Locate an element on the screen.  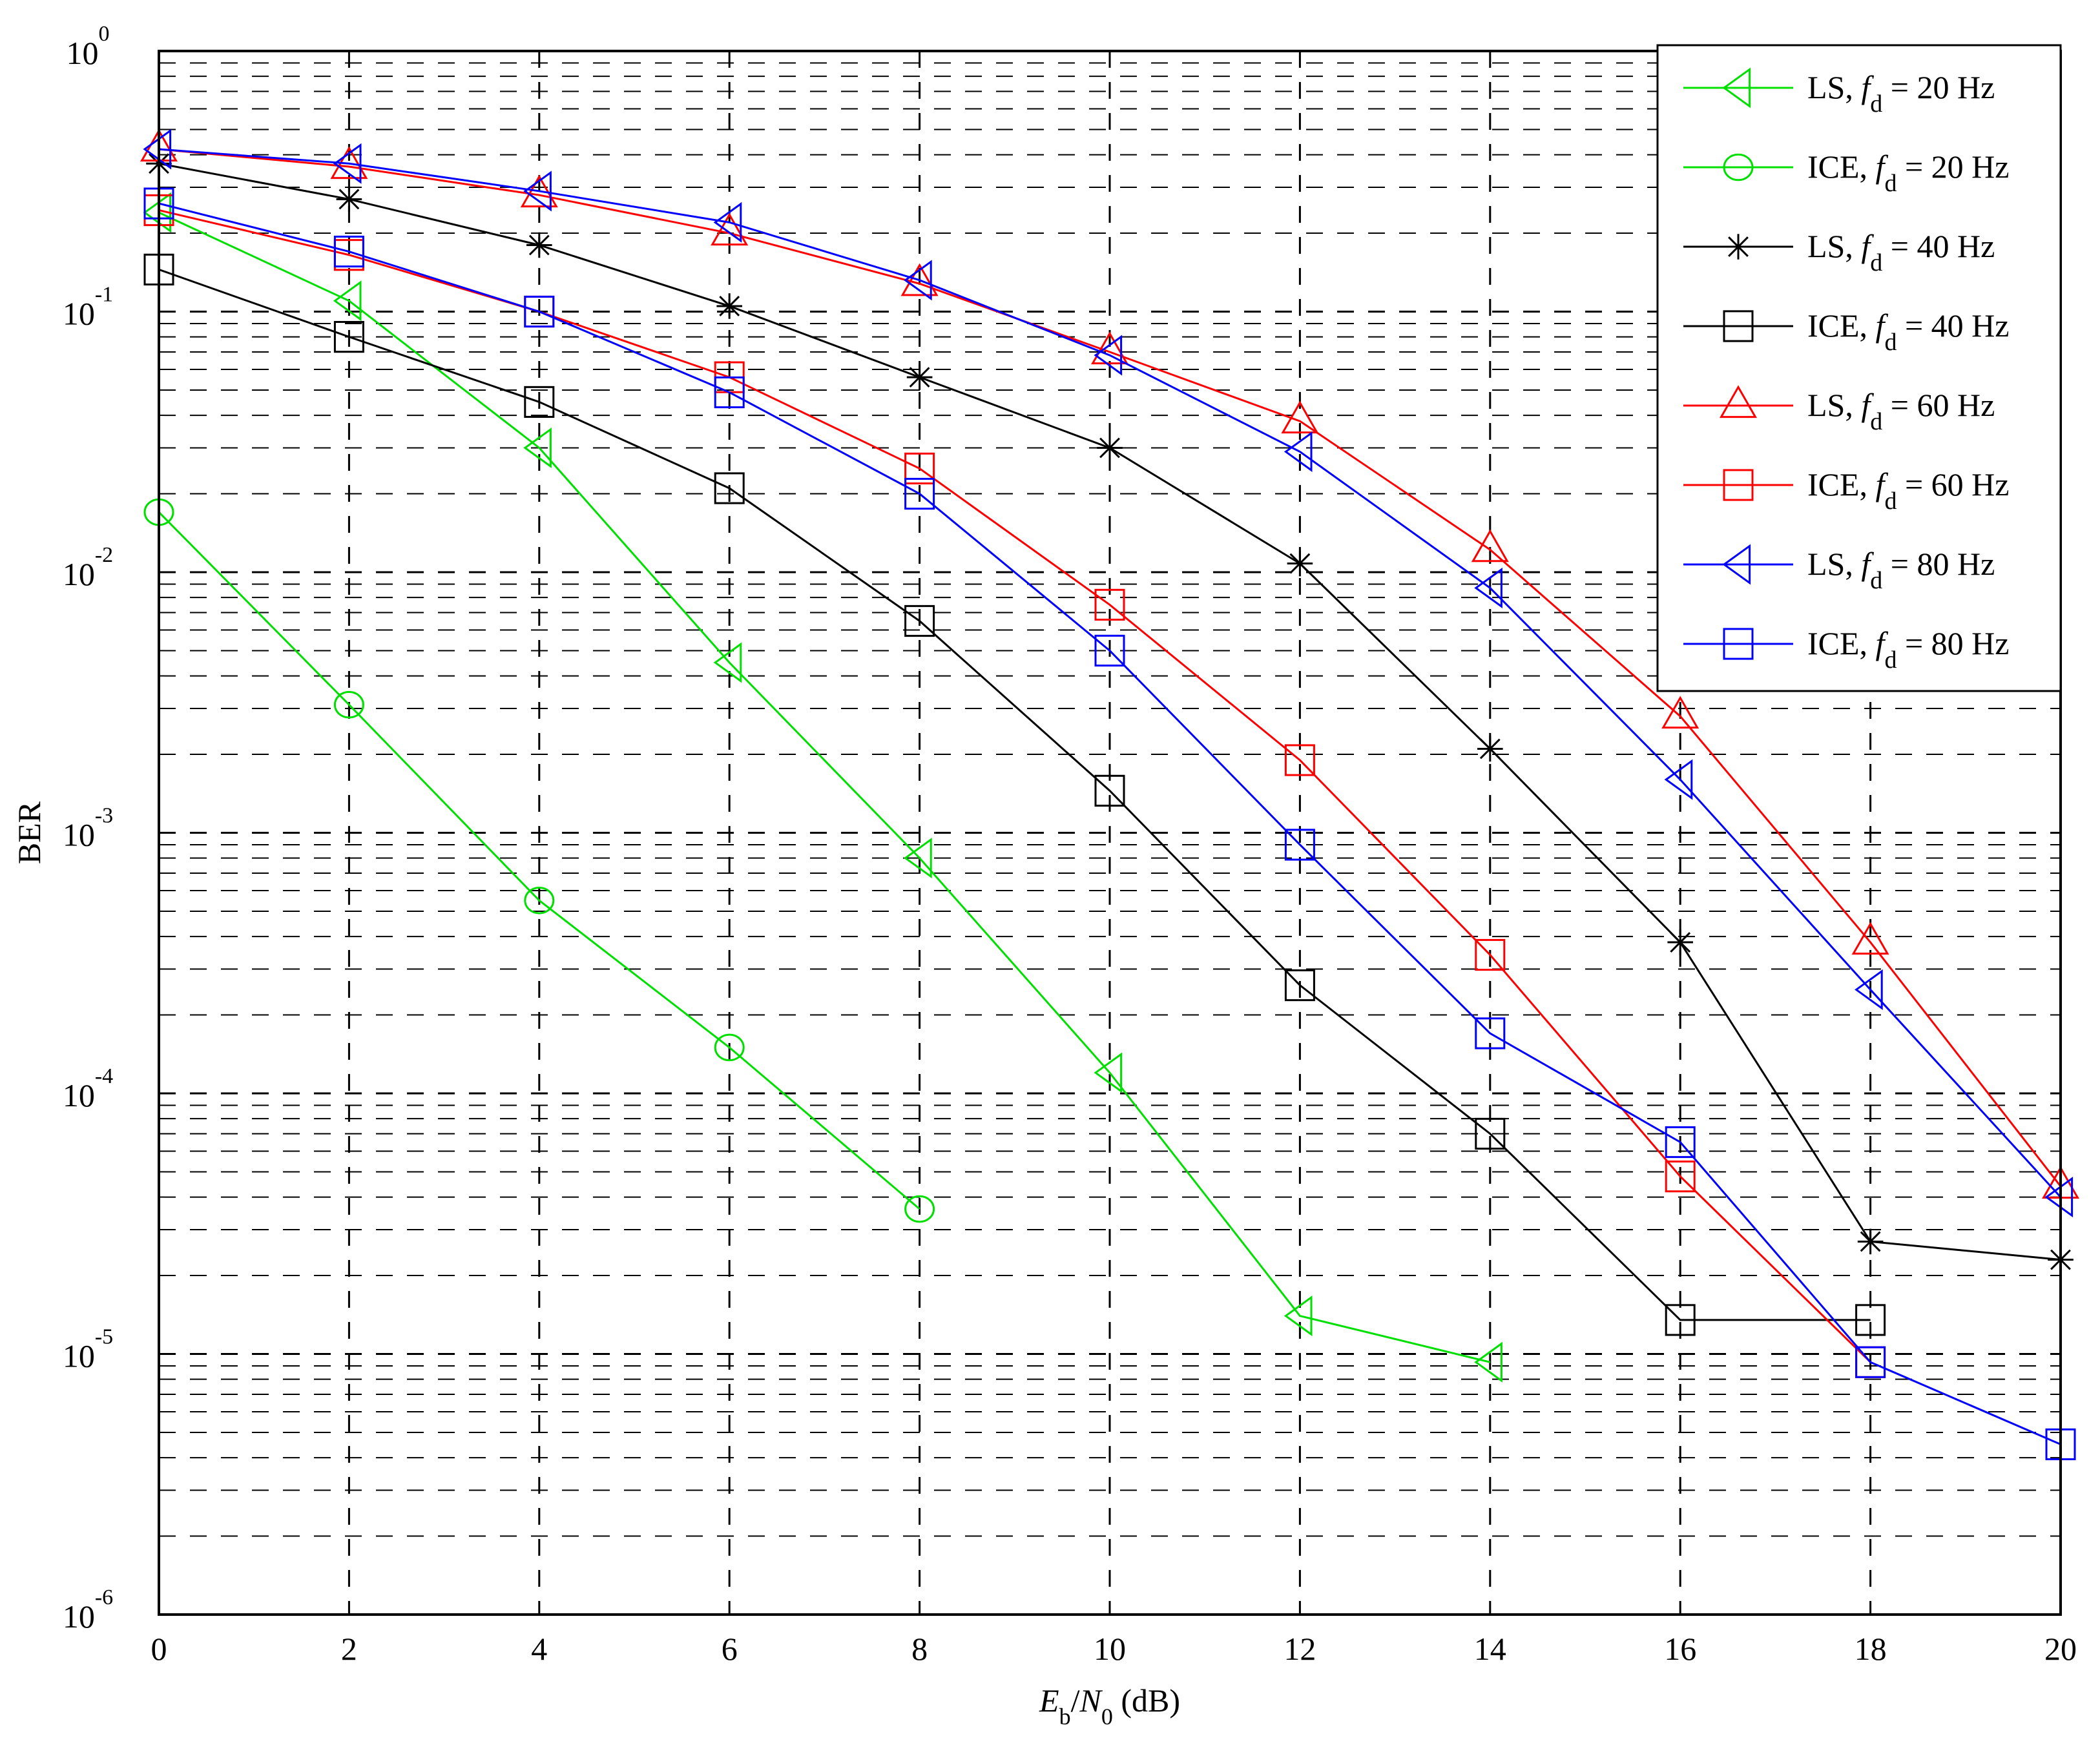
y-tick-label: 10⁻² is located at coordinates (88, 567).